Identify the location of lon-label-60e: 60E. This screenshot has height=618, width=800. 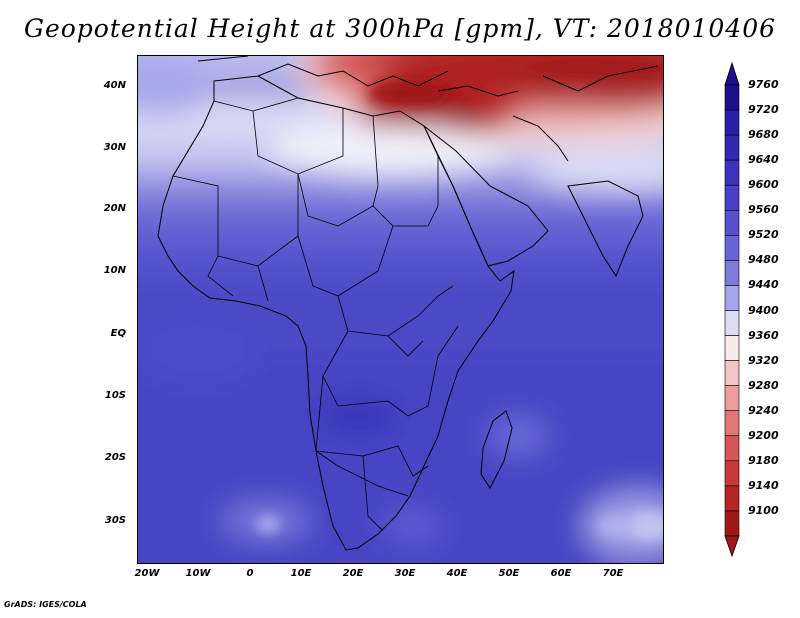
(561, 573).